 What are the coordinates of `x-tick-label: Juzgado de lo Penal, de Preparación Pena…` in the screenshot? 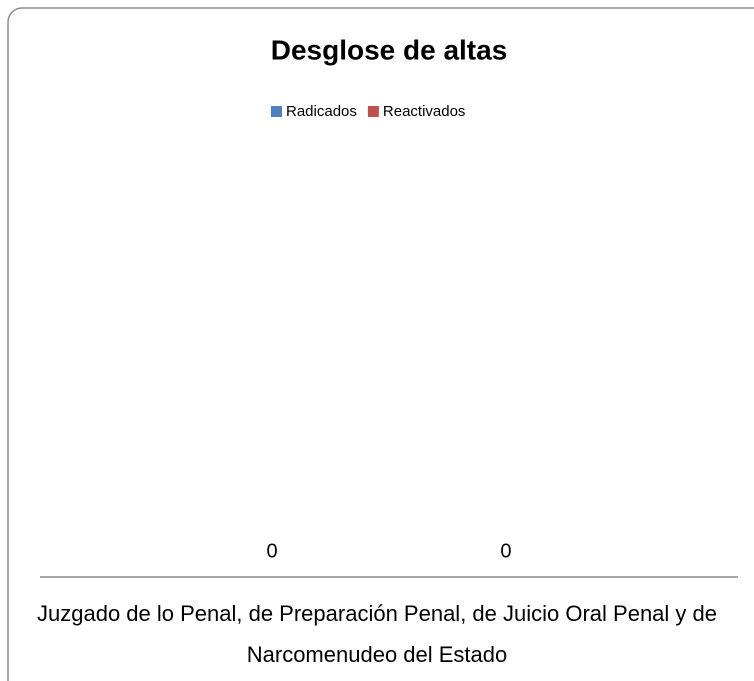 It's located at (377, 634).